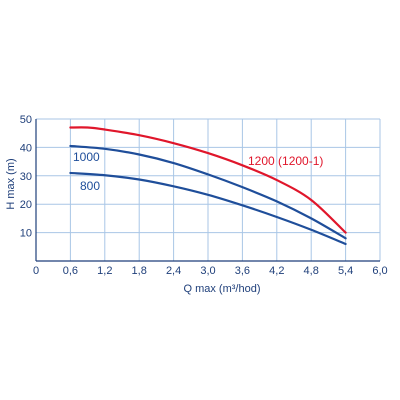 Image resolution: width=400 pixels, height=400 pixels. What do you see at coordinates (311, 271) in the screenshot?
I see `x-tick-label: 4,8` at bounding box center [311, 271].